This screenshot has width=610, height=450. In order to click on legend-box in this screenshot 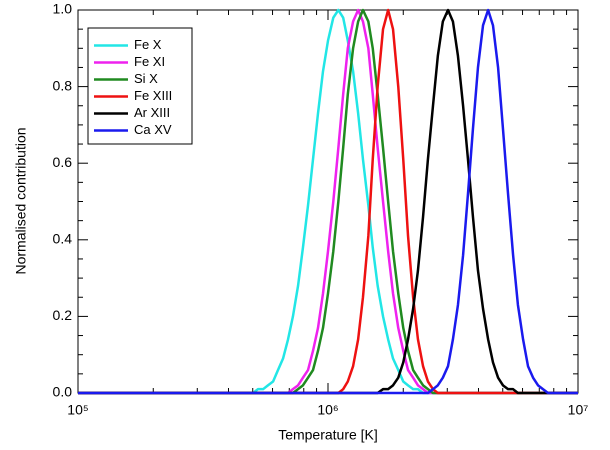, I will do `click(140, 86)`.